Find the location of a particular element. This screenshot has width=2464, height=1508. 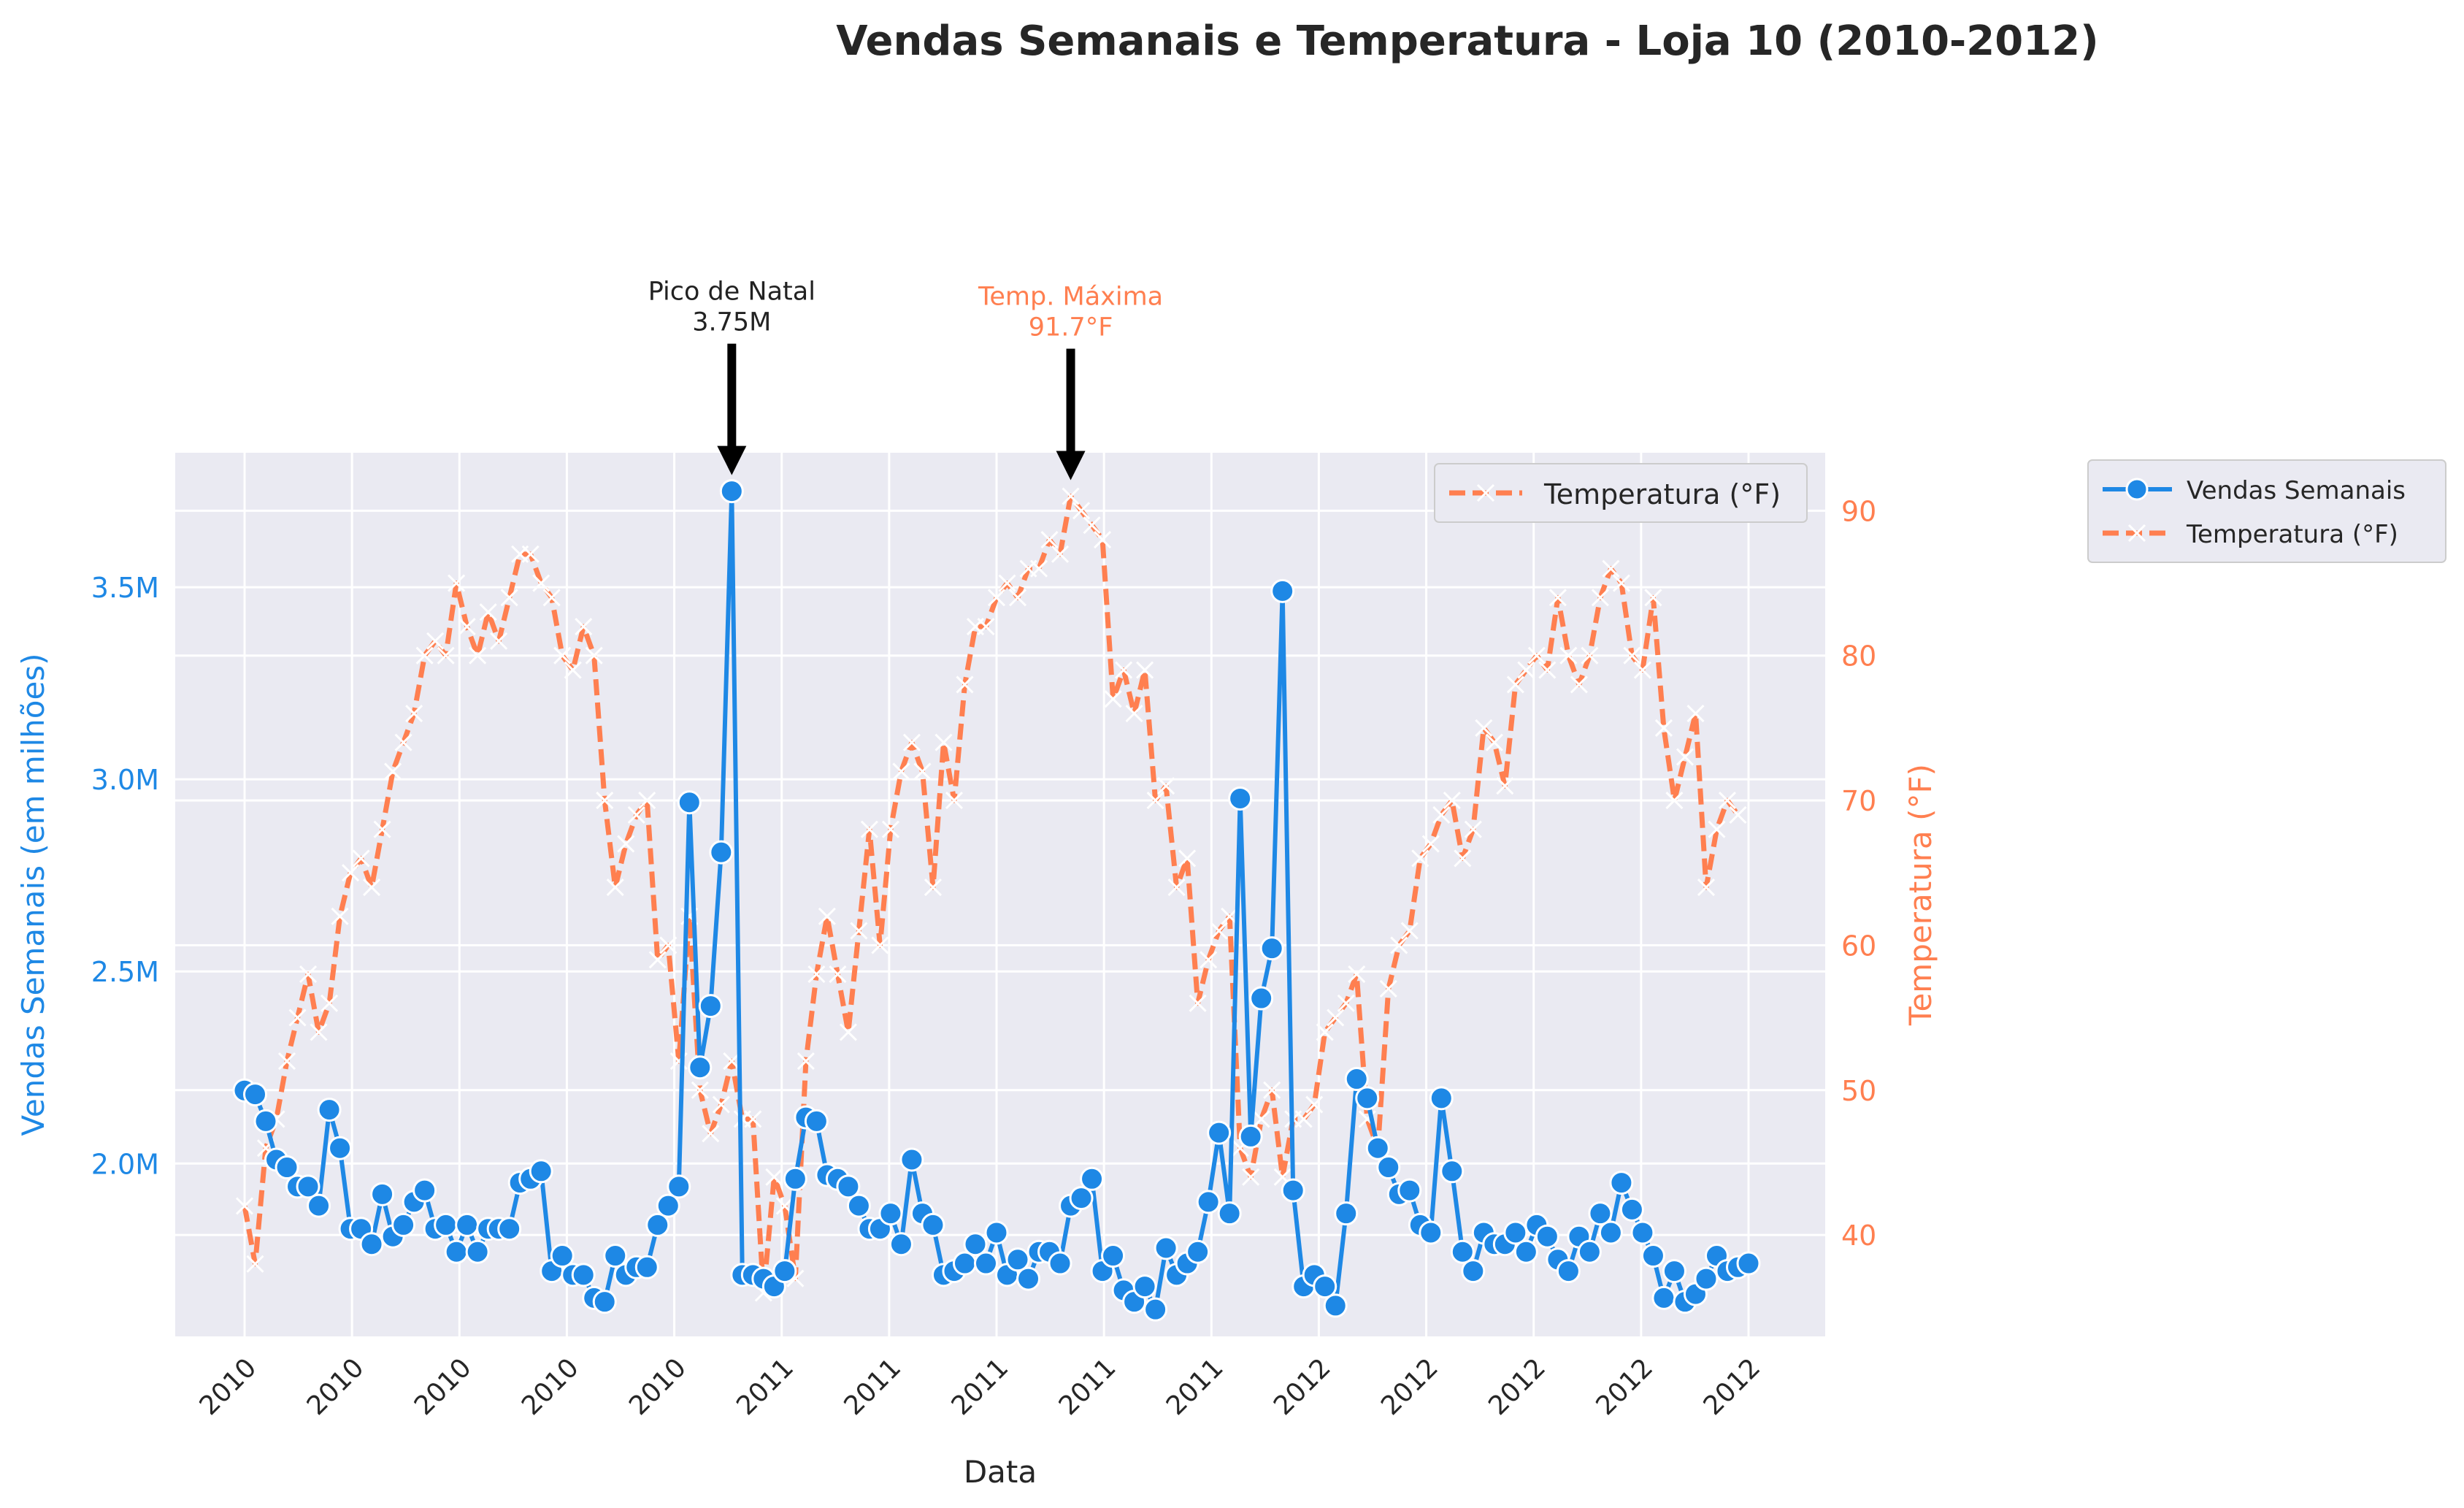

right-axis-ticks: 40 50 60 70 80 90 is located at coordinates (1859, 873).